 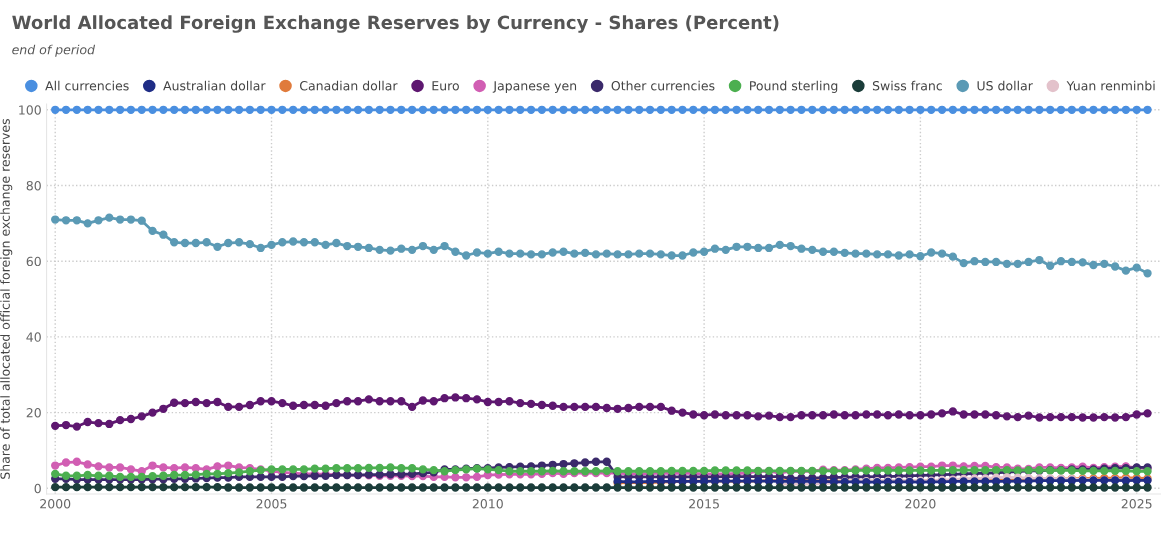 What do you see at coordinates (348, 85) in the screenshot?
I see `legend-label: Canadian dollar` at bounding box center [348, 85].